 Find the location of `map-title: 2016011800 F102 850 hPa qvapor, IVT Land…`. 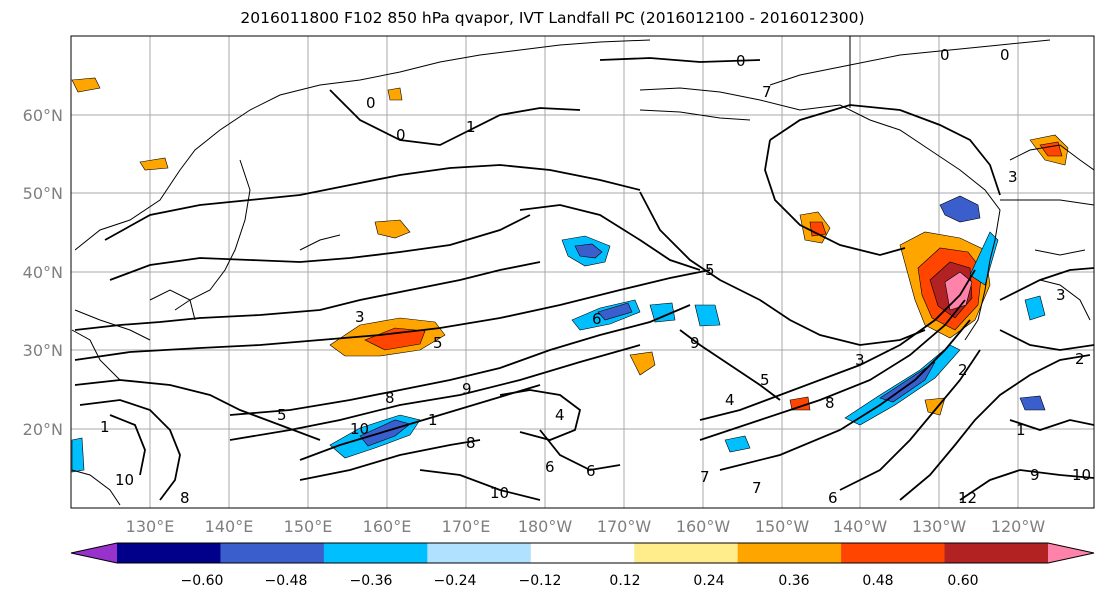

map-title: 2016011800 F102 850 hPa qvapor, IVT Land… is located at coordinates (552, 18).